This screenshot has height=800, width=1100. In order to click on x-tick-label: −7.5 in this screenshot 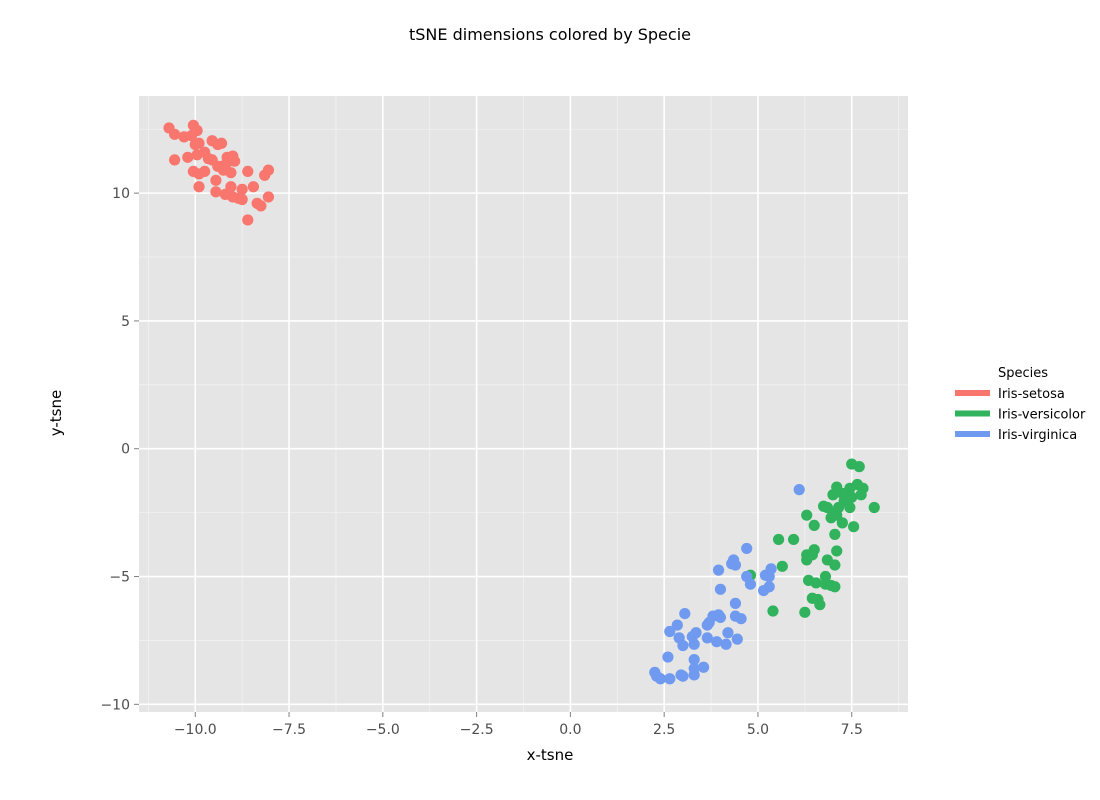, I will do `click(289, 730)`.